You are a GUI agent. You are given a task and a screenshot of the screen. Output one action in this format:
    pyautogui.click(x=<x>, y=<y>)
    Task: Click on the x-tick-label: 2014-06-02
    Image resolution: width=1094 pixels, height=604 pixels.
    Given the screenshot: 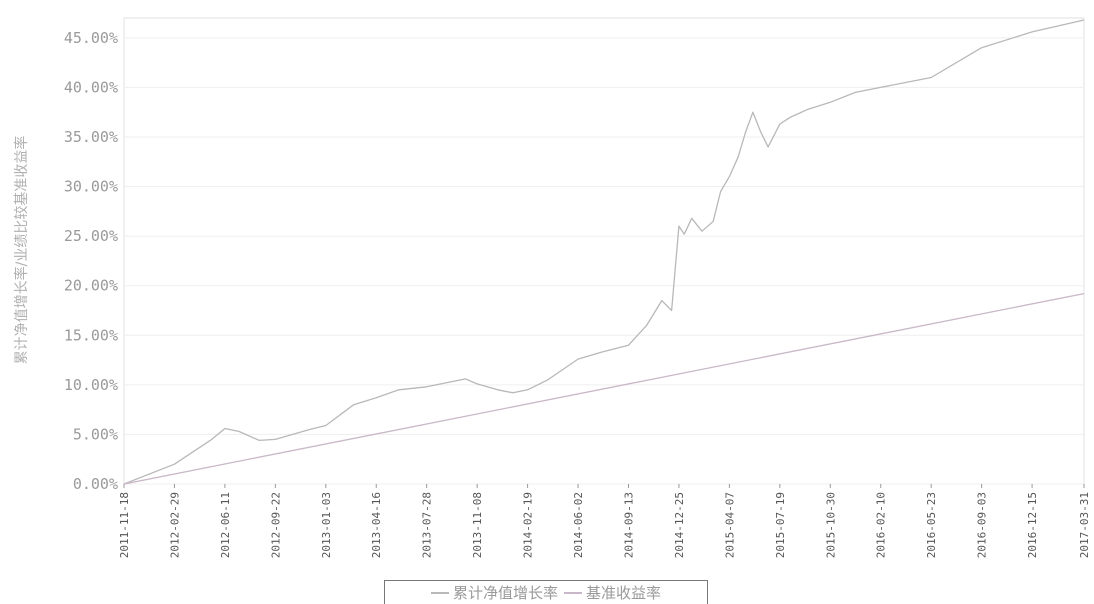 What is the action you would take?
    pyautogui.click(x=578, y=525)
    